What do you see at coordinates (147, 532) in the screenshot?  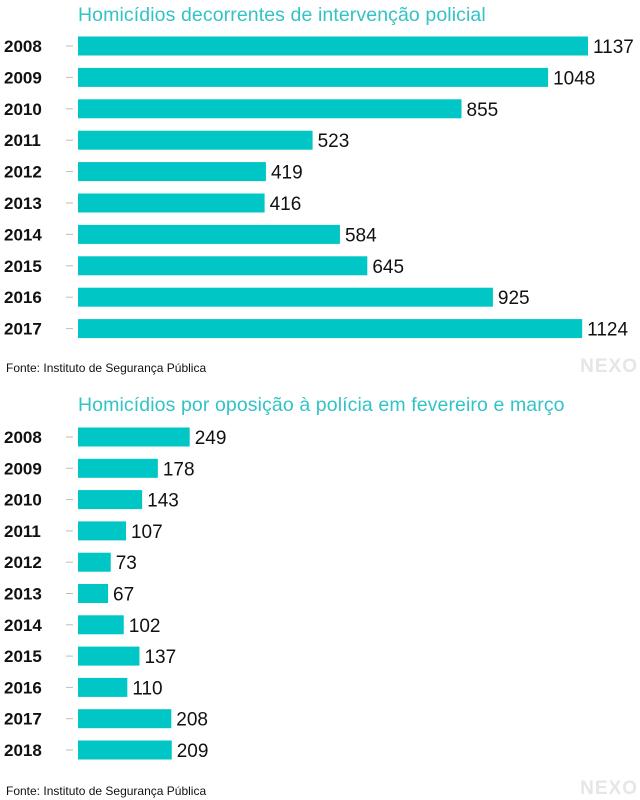 I see `value-label: 107` at bounding box center [147, 532].